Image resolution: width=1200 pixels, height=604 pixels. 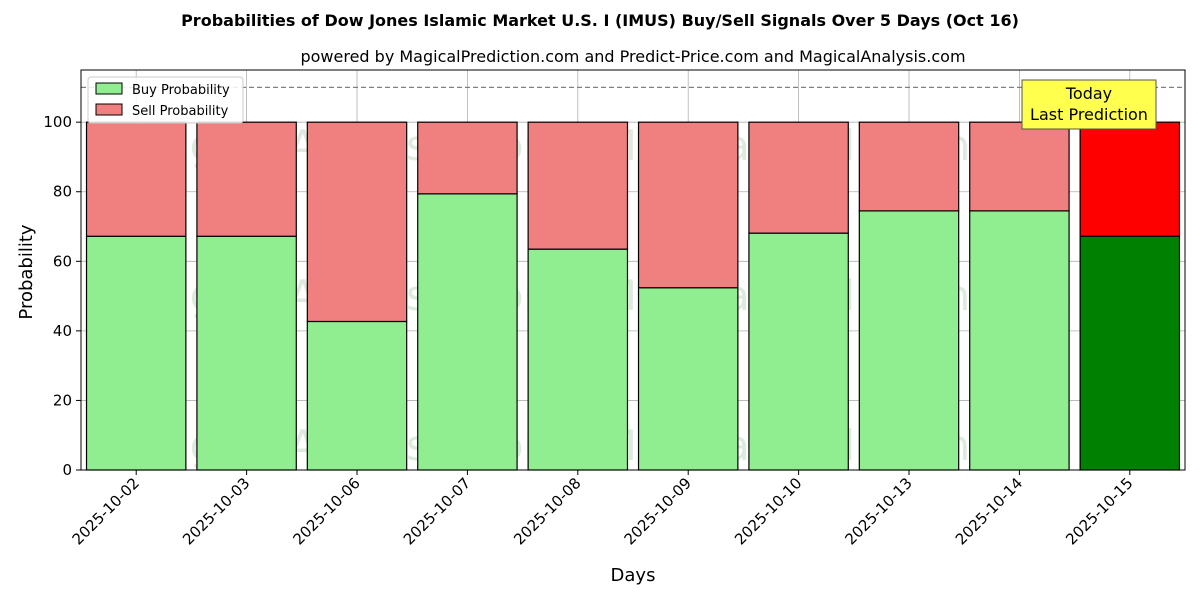 What do you see at coordinates (109, 109) in the screenshot?
I see `legend-swatch-sell` at bounding box center [109, 109].